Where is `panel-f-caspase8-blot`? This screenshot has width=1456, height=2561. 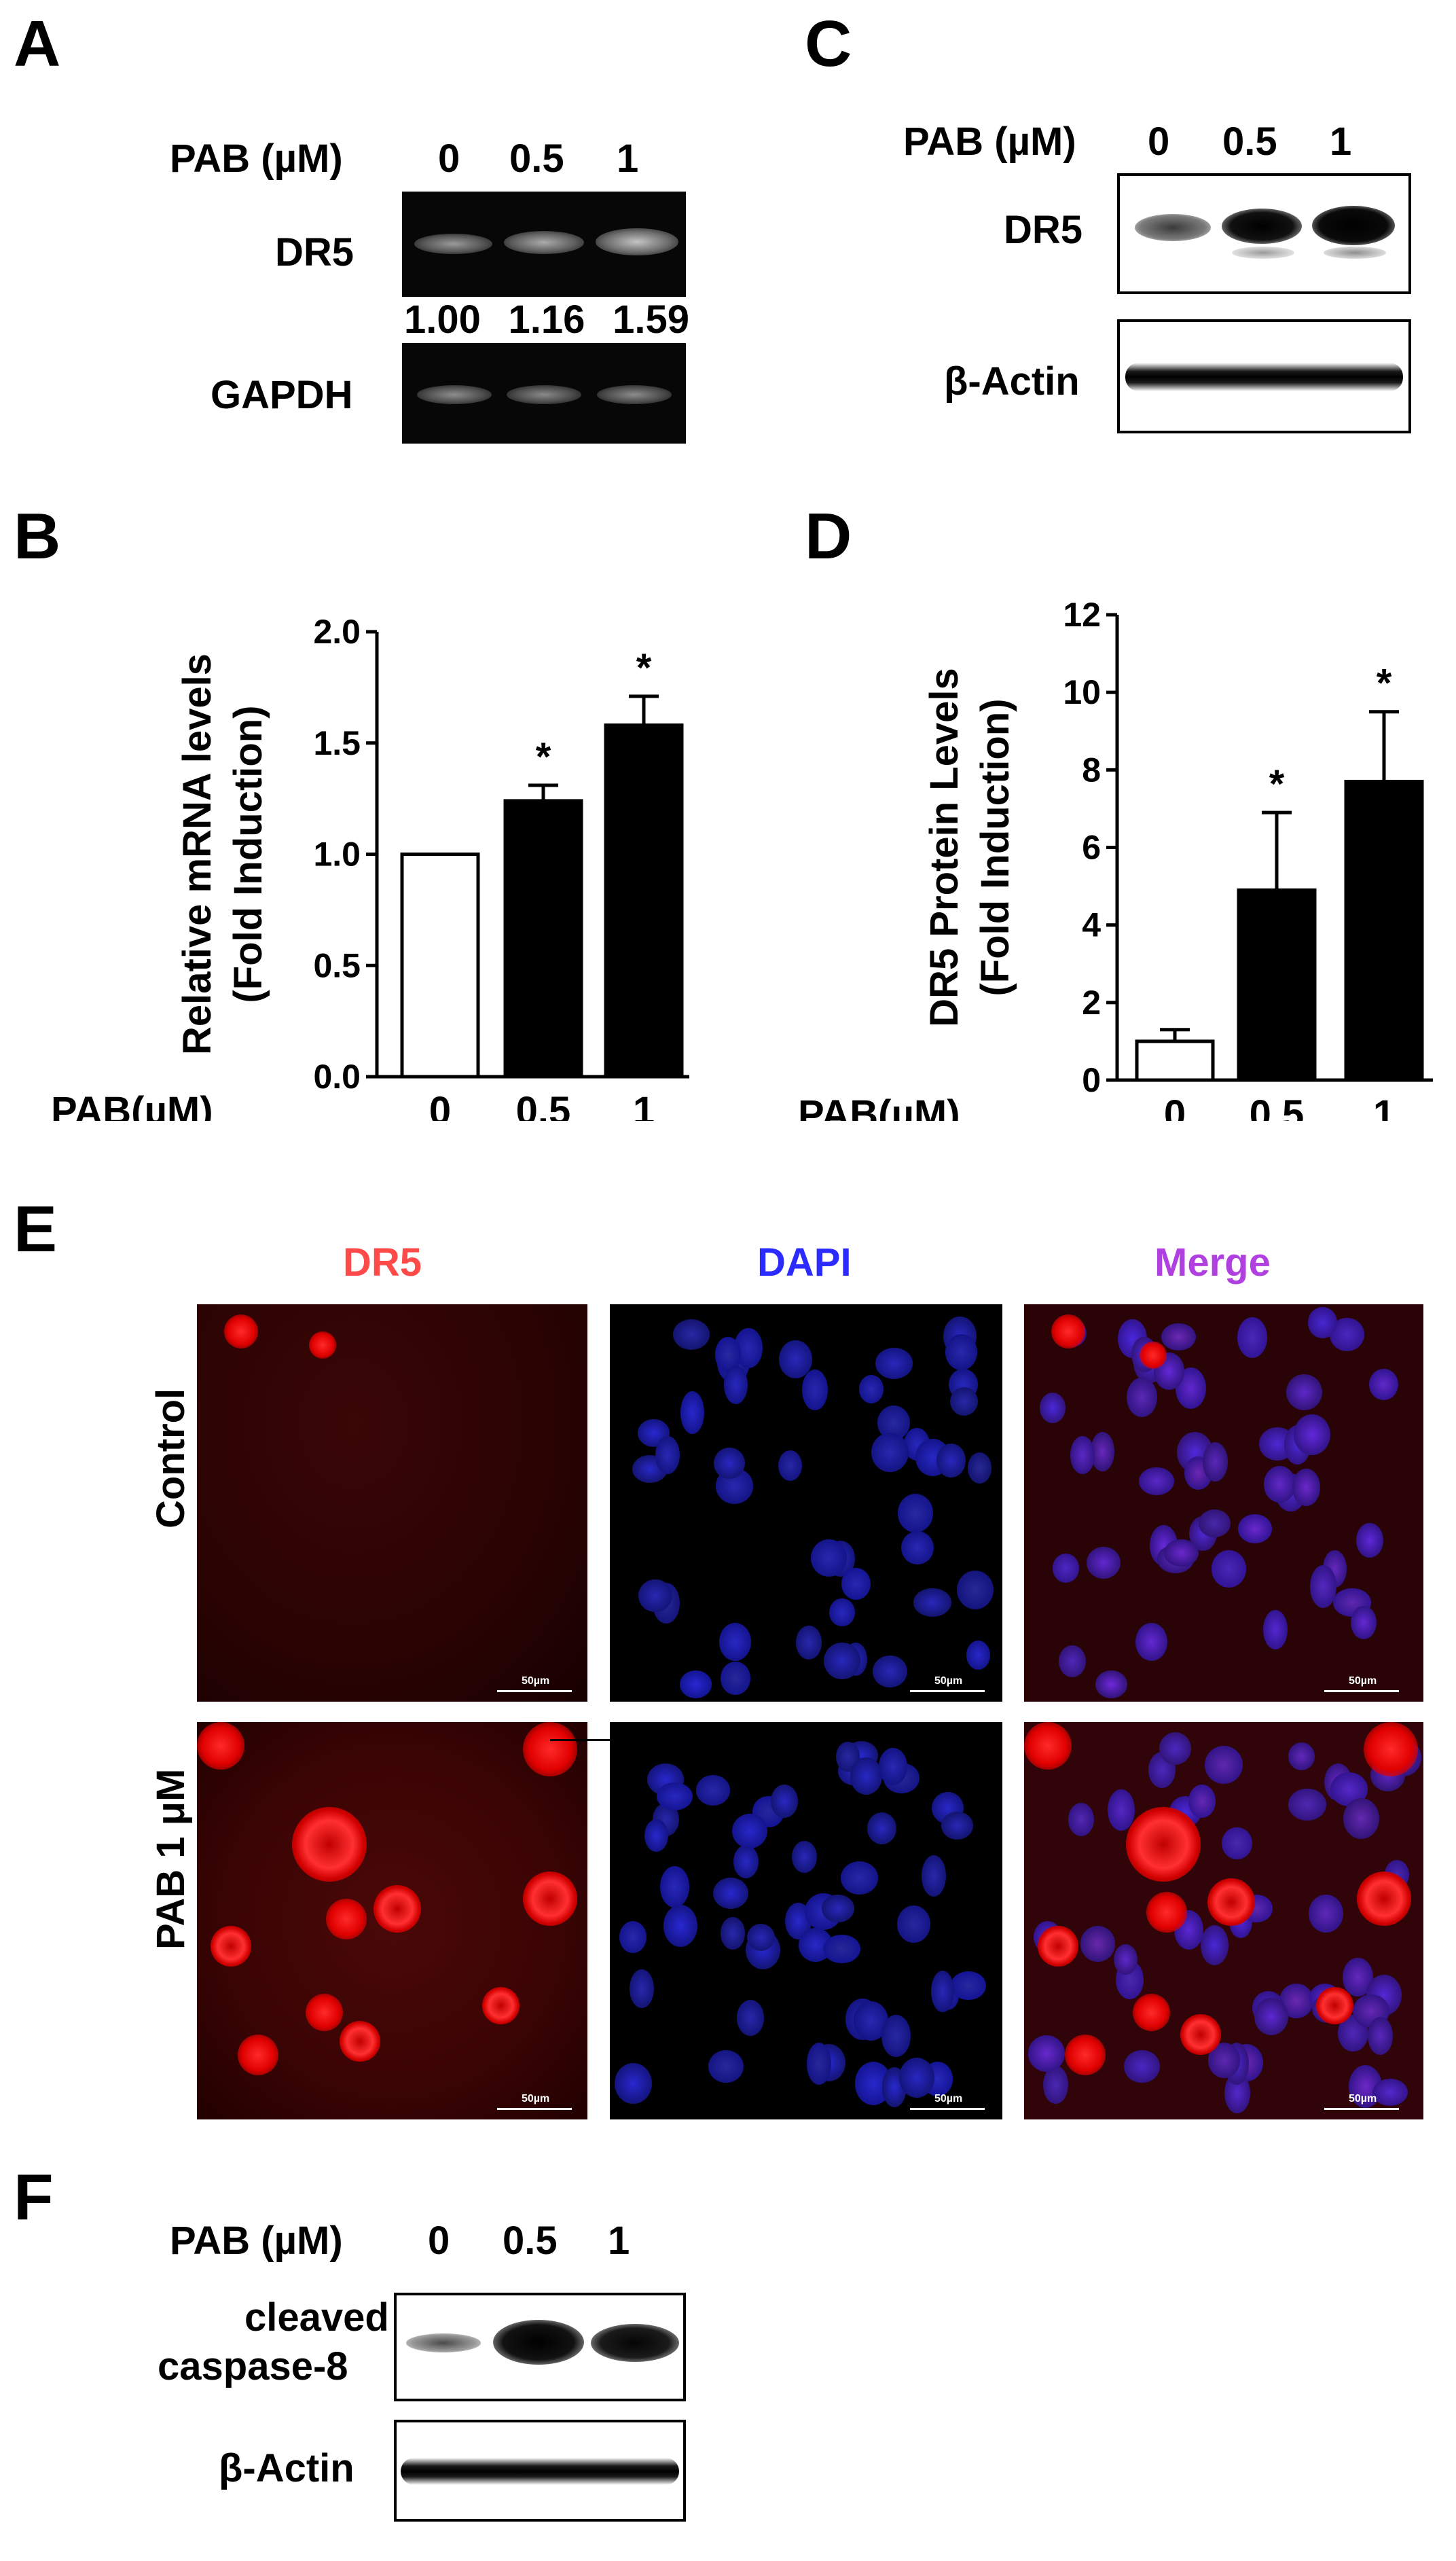 panel-f-caspase8-blot is located at coordinates (540, 2347).